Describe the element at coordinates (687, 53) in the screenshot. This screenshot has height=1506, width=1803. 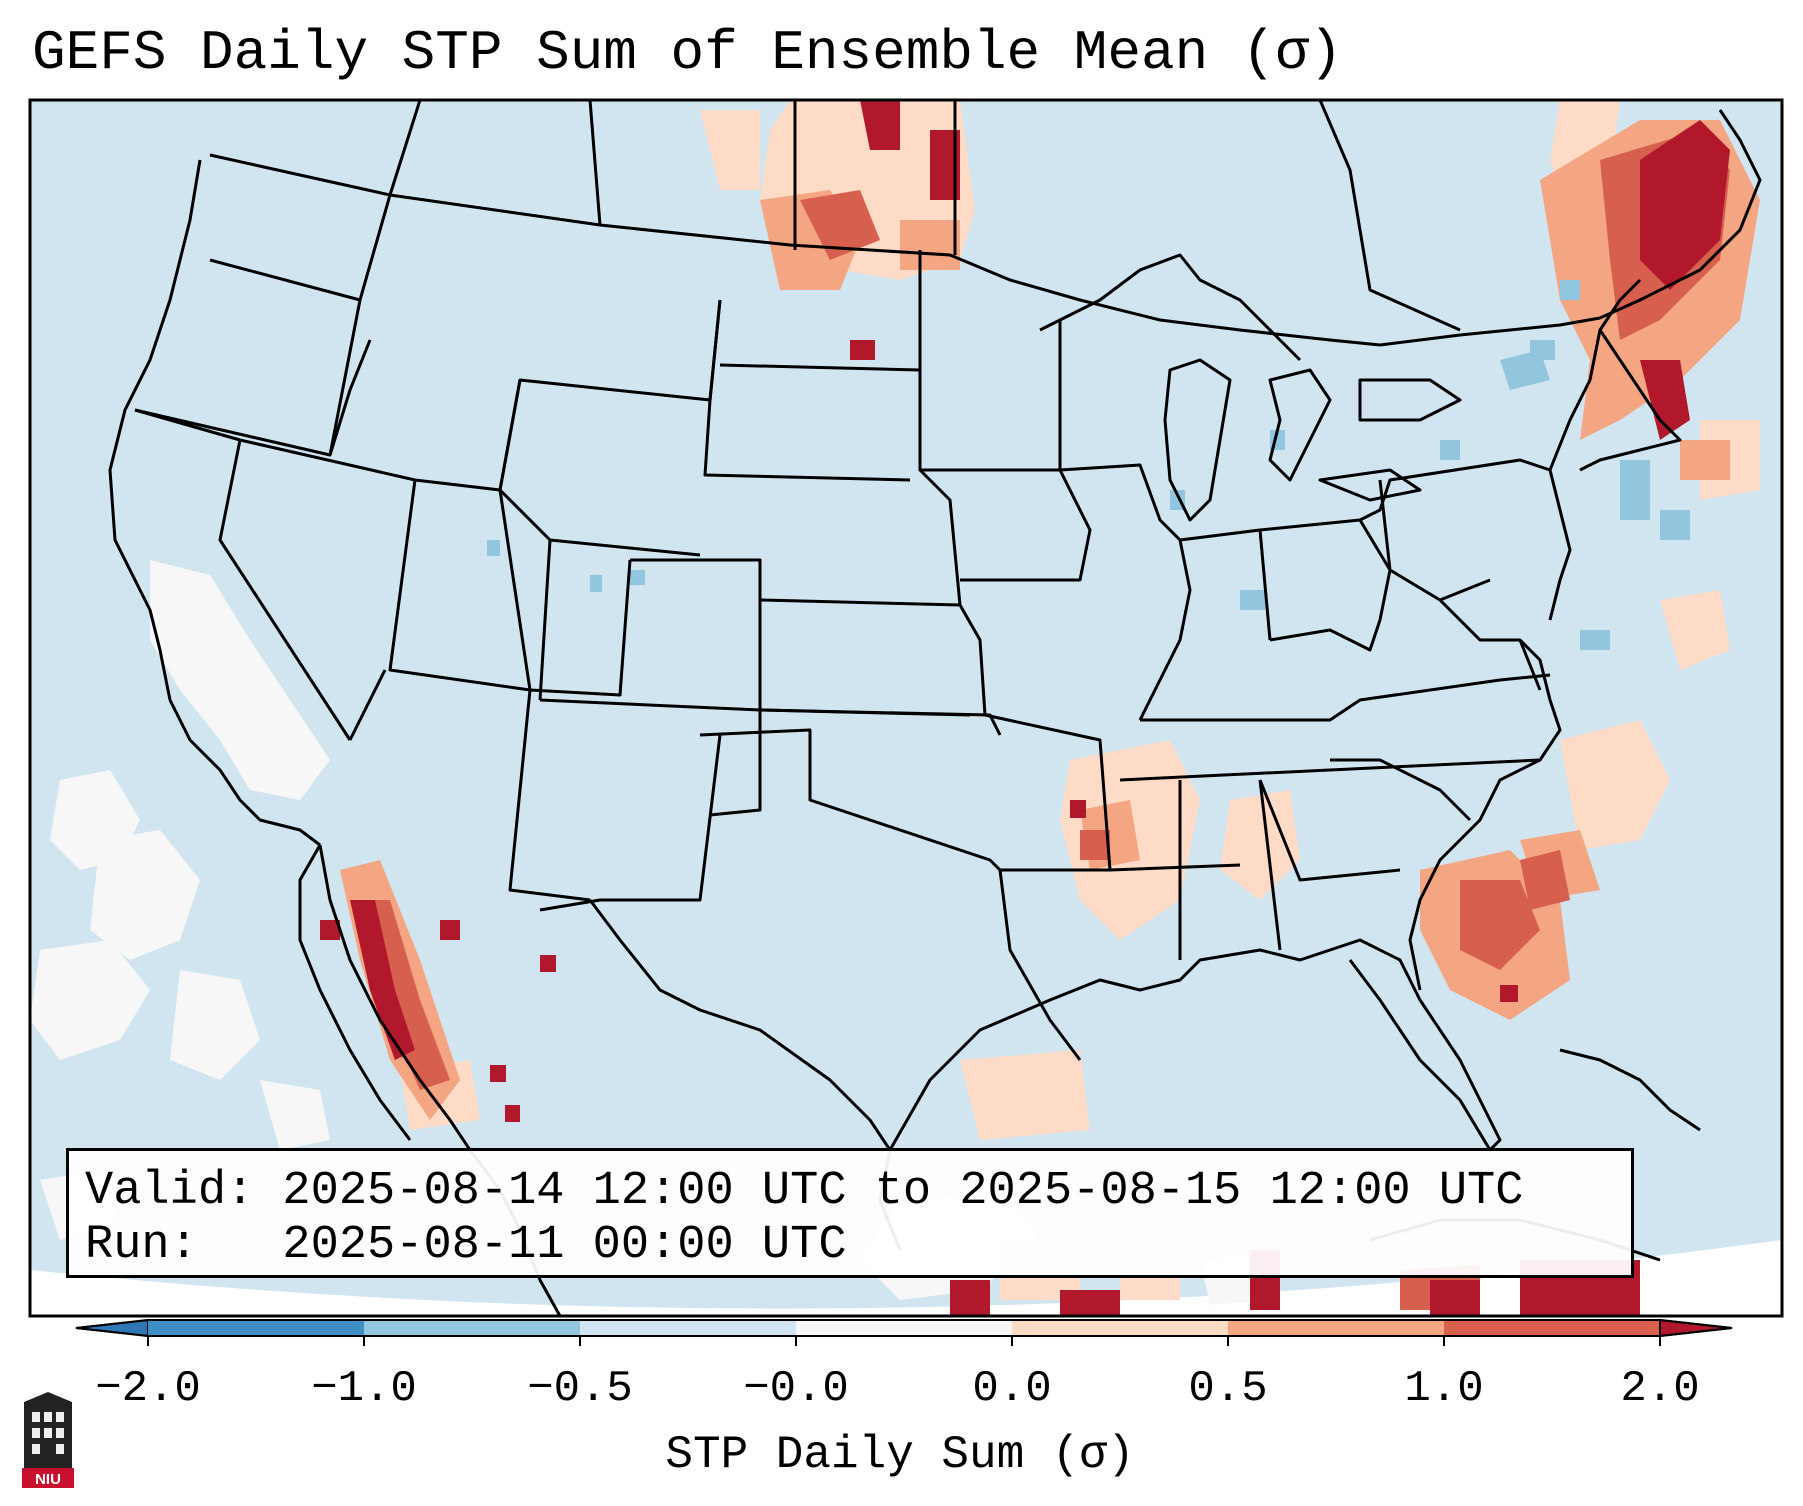
I see `chart-title: GEFS Daily STP Sum of Ensemble Mean (σ)` at that location.